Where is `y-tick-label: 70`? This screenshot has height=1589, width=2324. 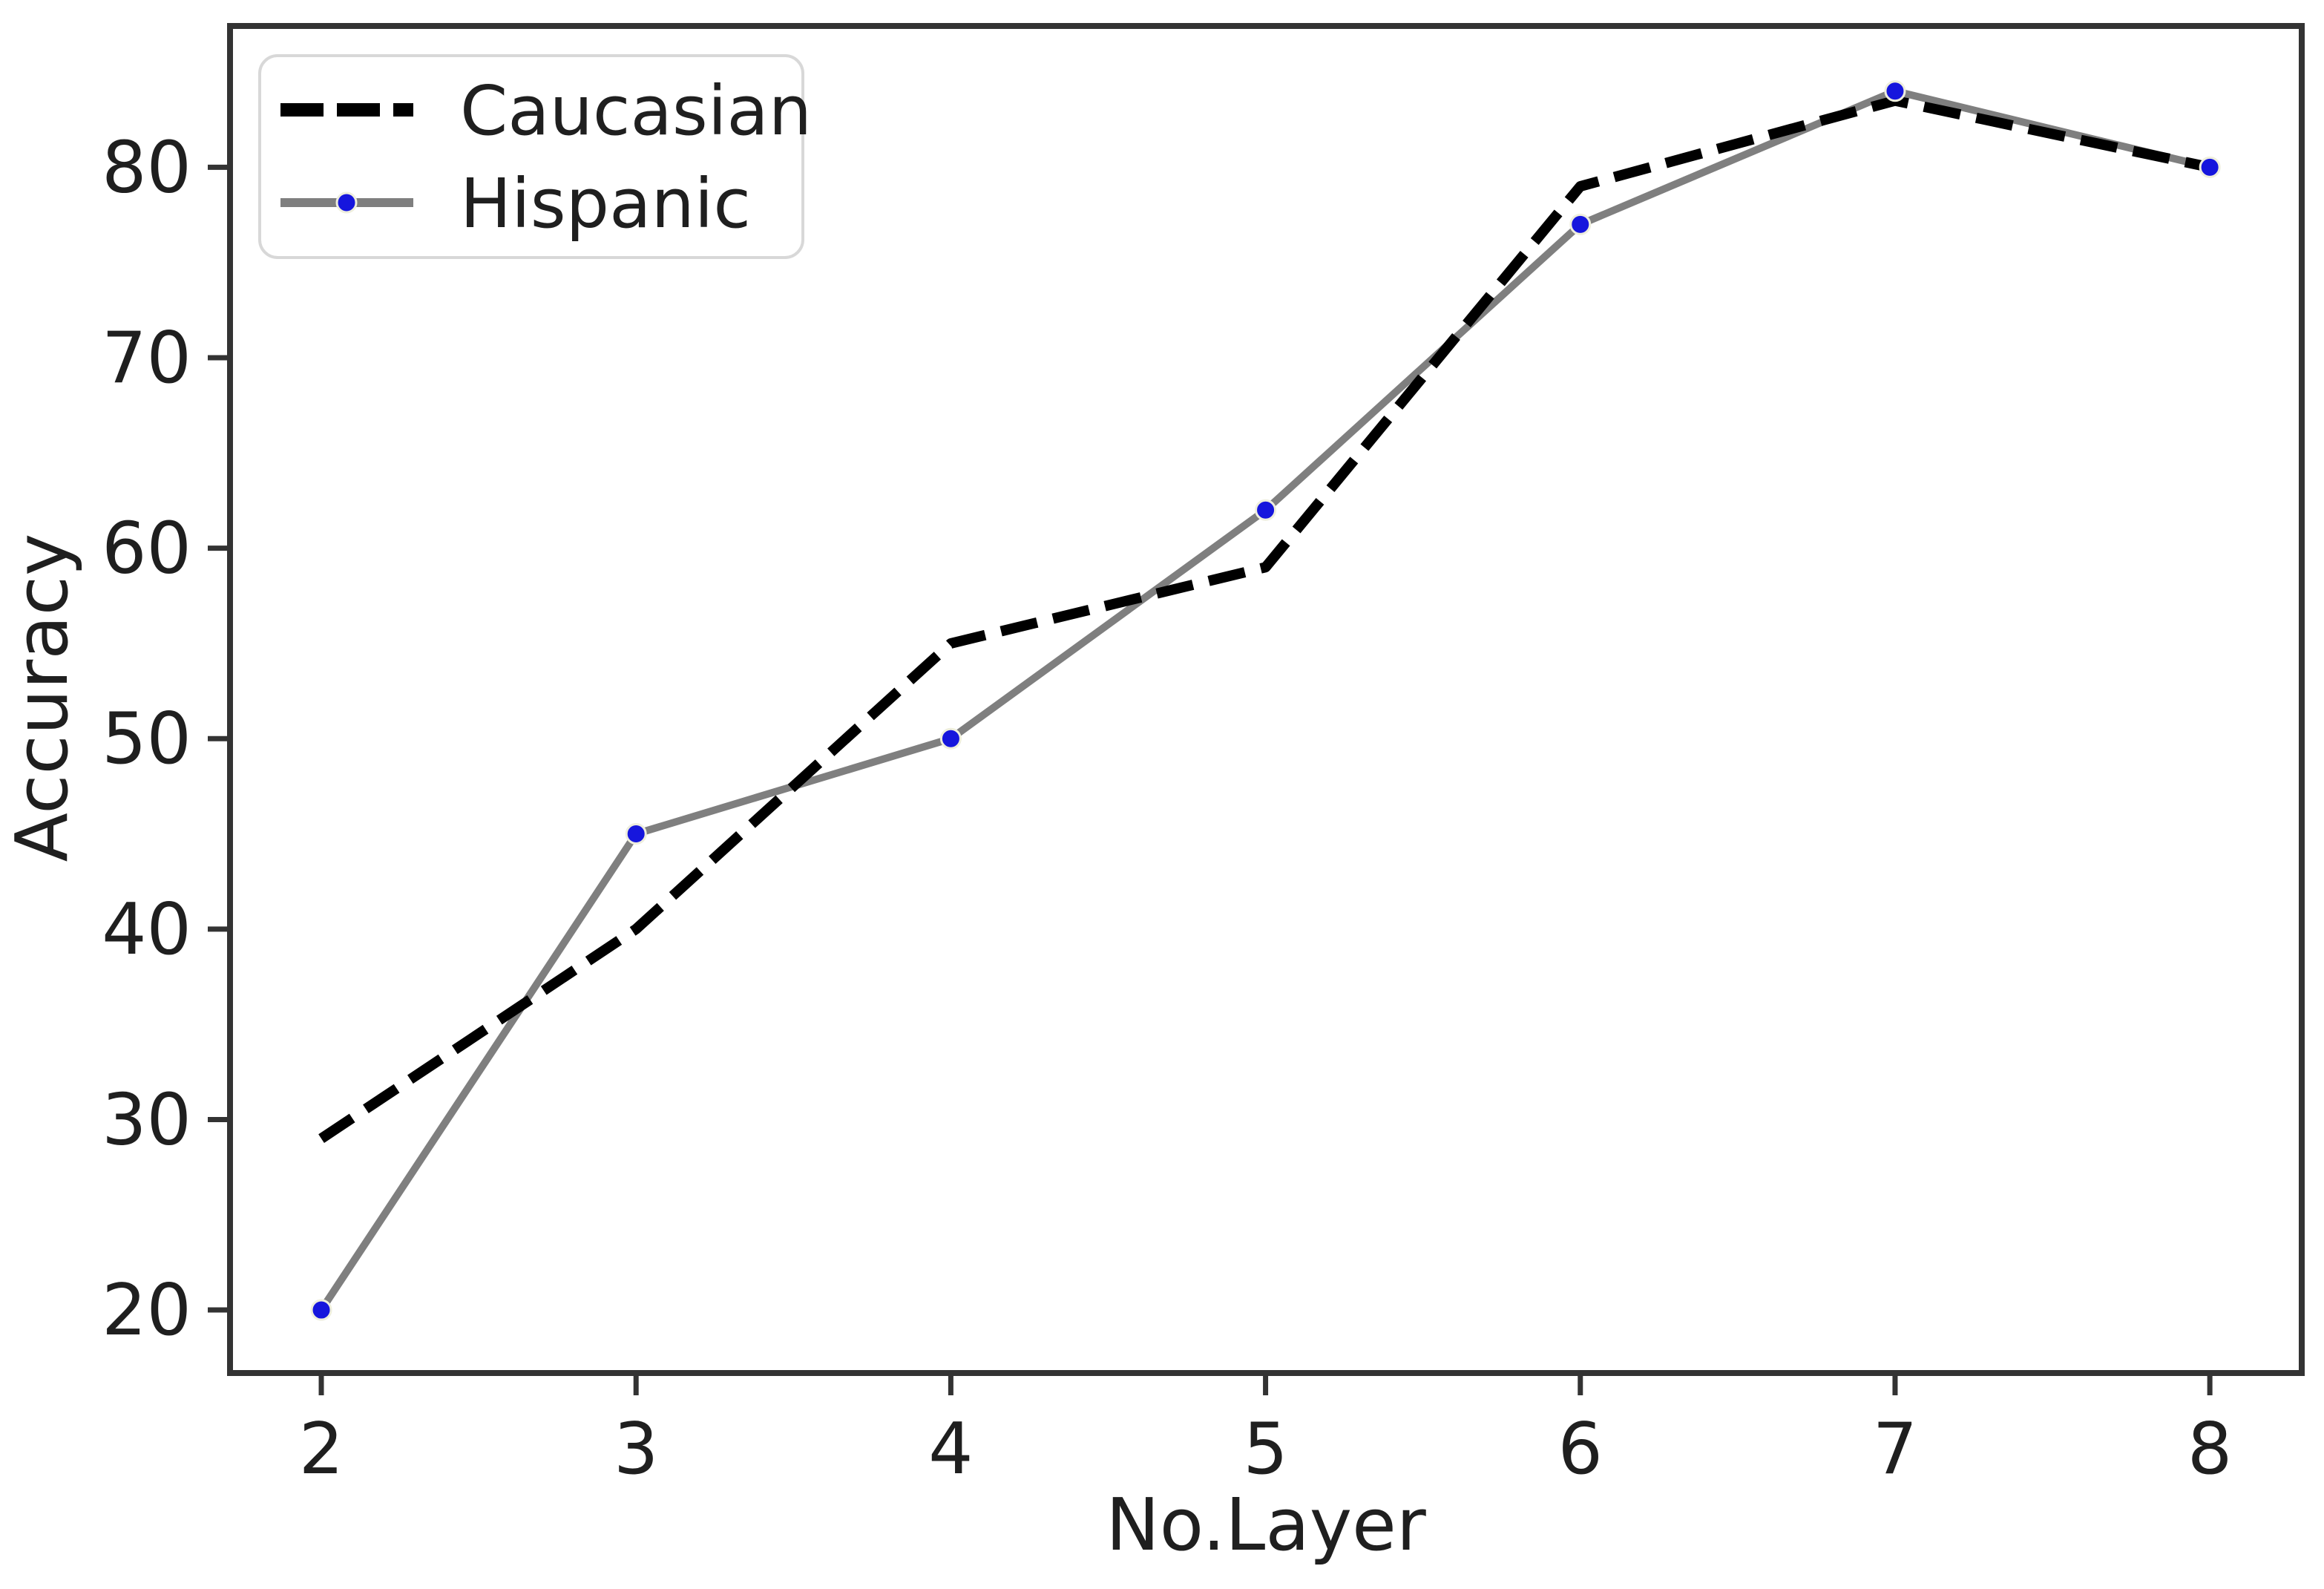
y-tick-label: 70 is located at coordinates (147, 358).